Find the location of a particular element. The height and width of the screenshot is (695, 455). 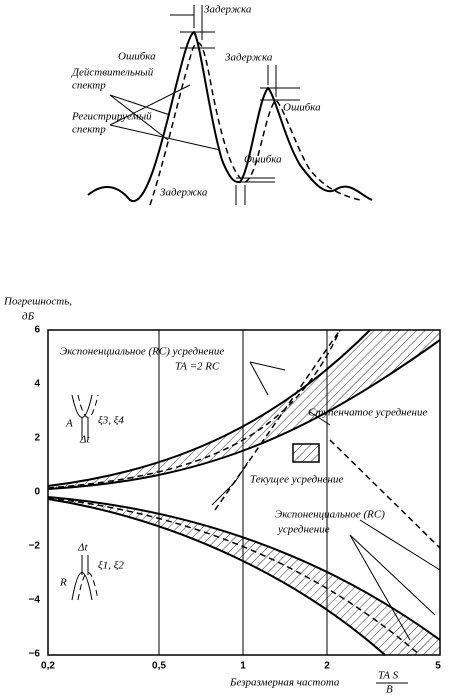

y-title: дБ is located at coordinates (28, 317).